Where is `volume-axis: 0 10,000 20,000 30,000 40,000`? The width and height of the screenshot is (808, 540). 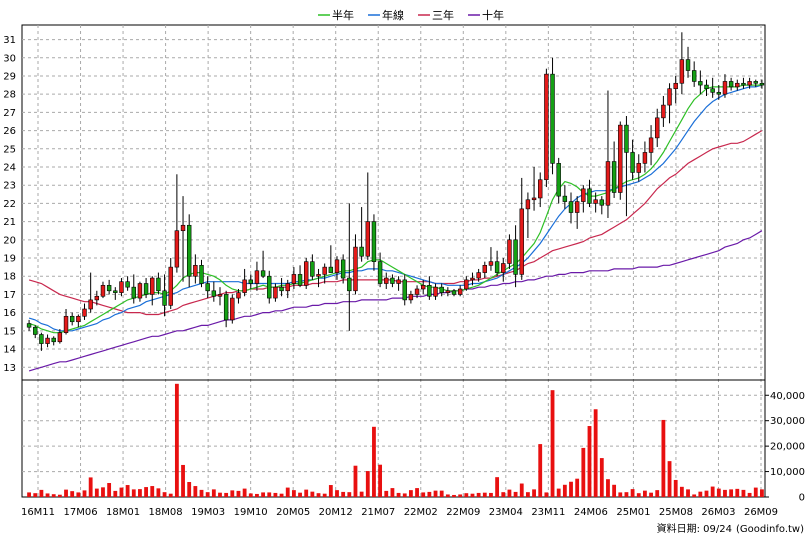 volume-axis: 0 10,000 20,000 30,000 40,000 is located at coordinates (785, 447).